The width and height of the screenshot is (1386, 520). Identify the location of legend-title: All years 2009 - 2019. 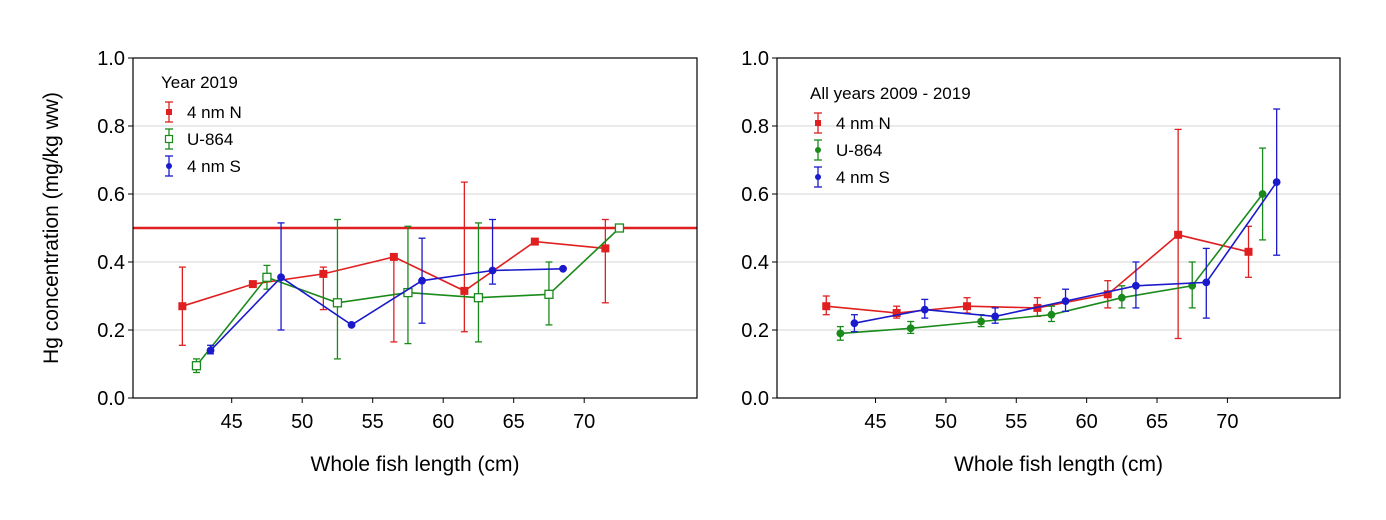
(890, 93).